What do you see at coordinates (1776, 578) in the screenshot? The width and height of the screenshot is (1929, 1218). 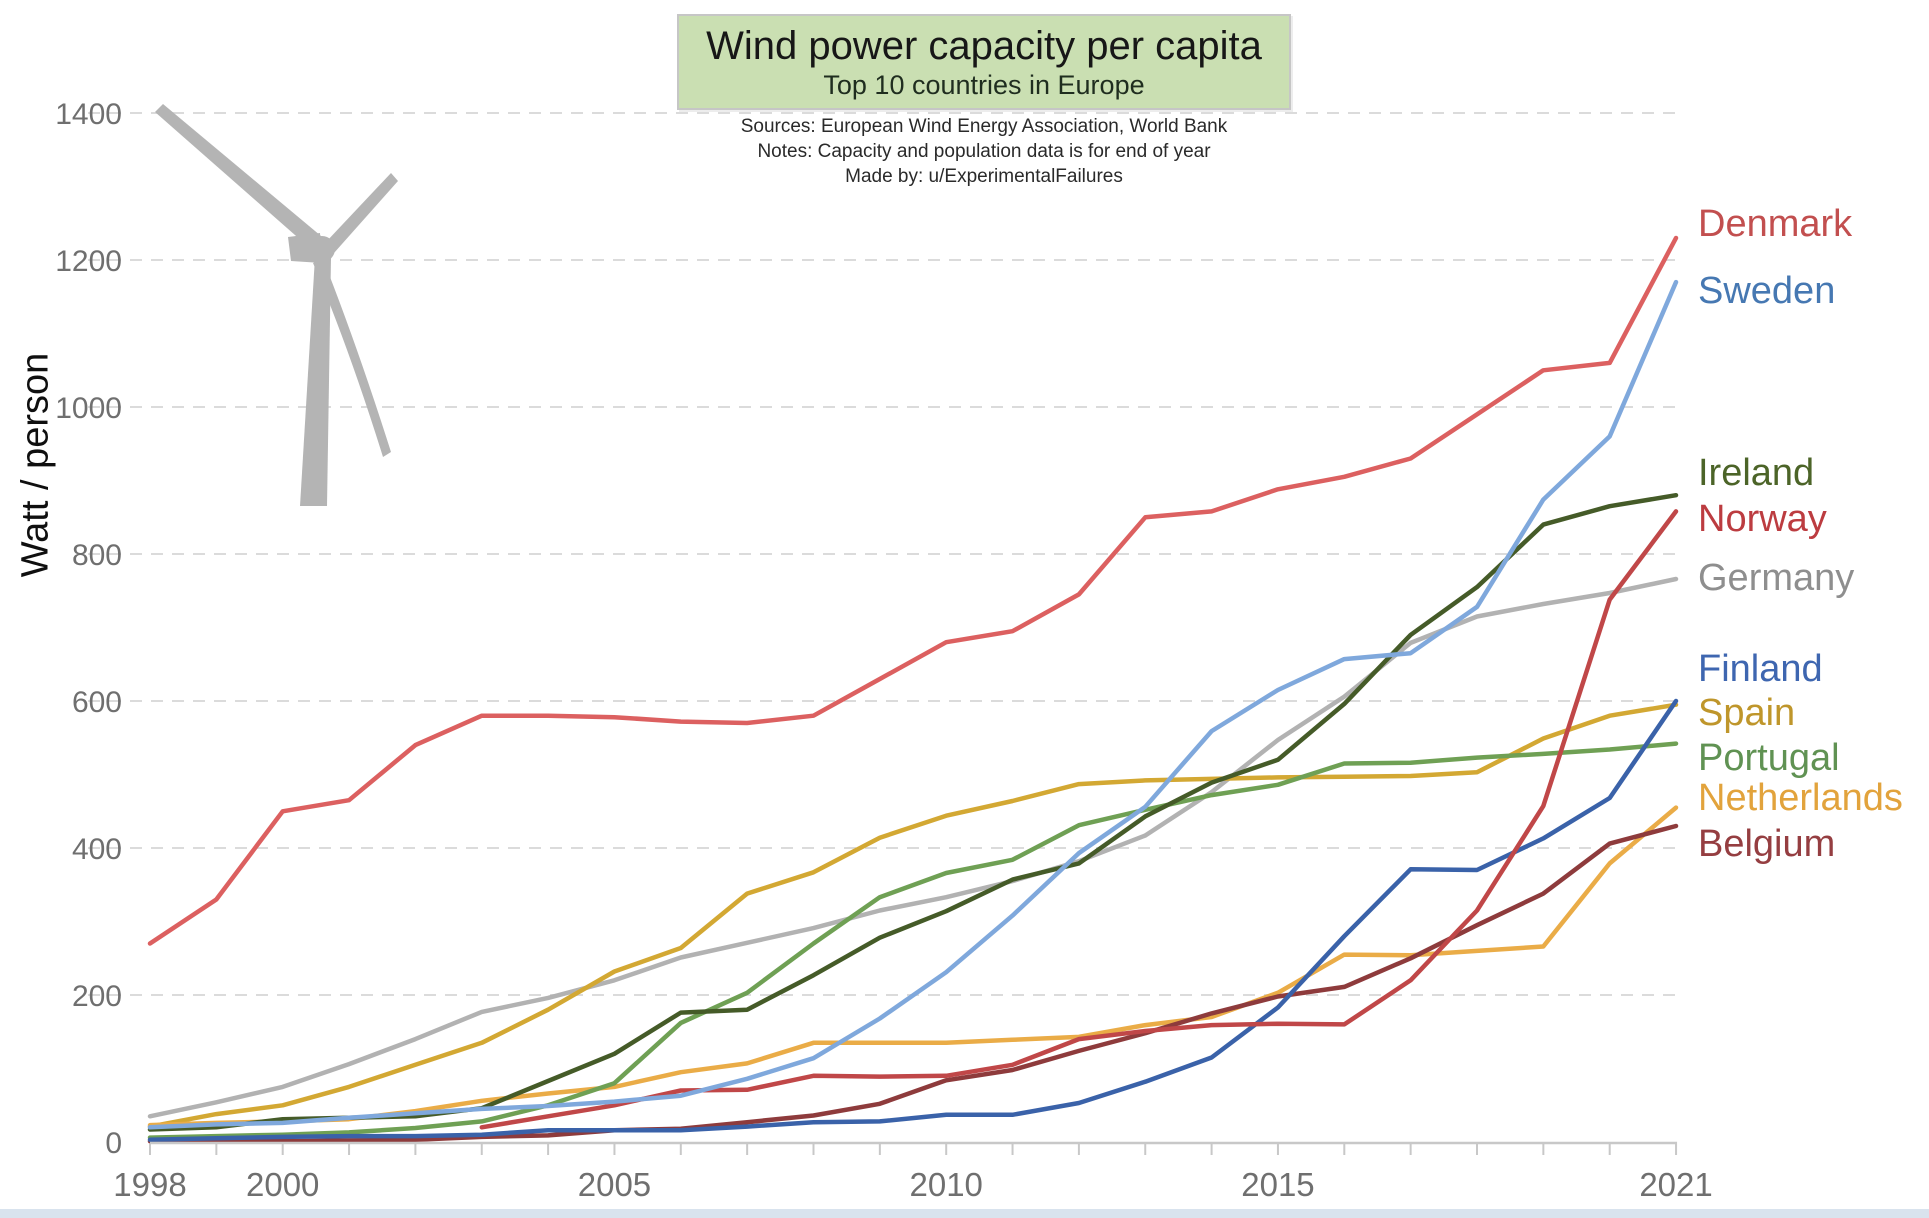 I see `legend-label-germany: Germany` at bounding box center [1776, 578].